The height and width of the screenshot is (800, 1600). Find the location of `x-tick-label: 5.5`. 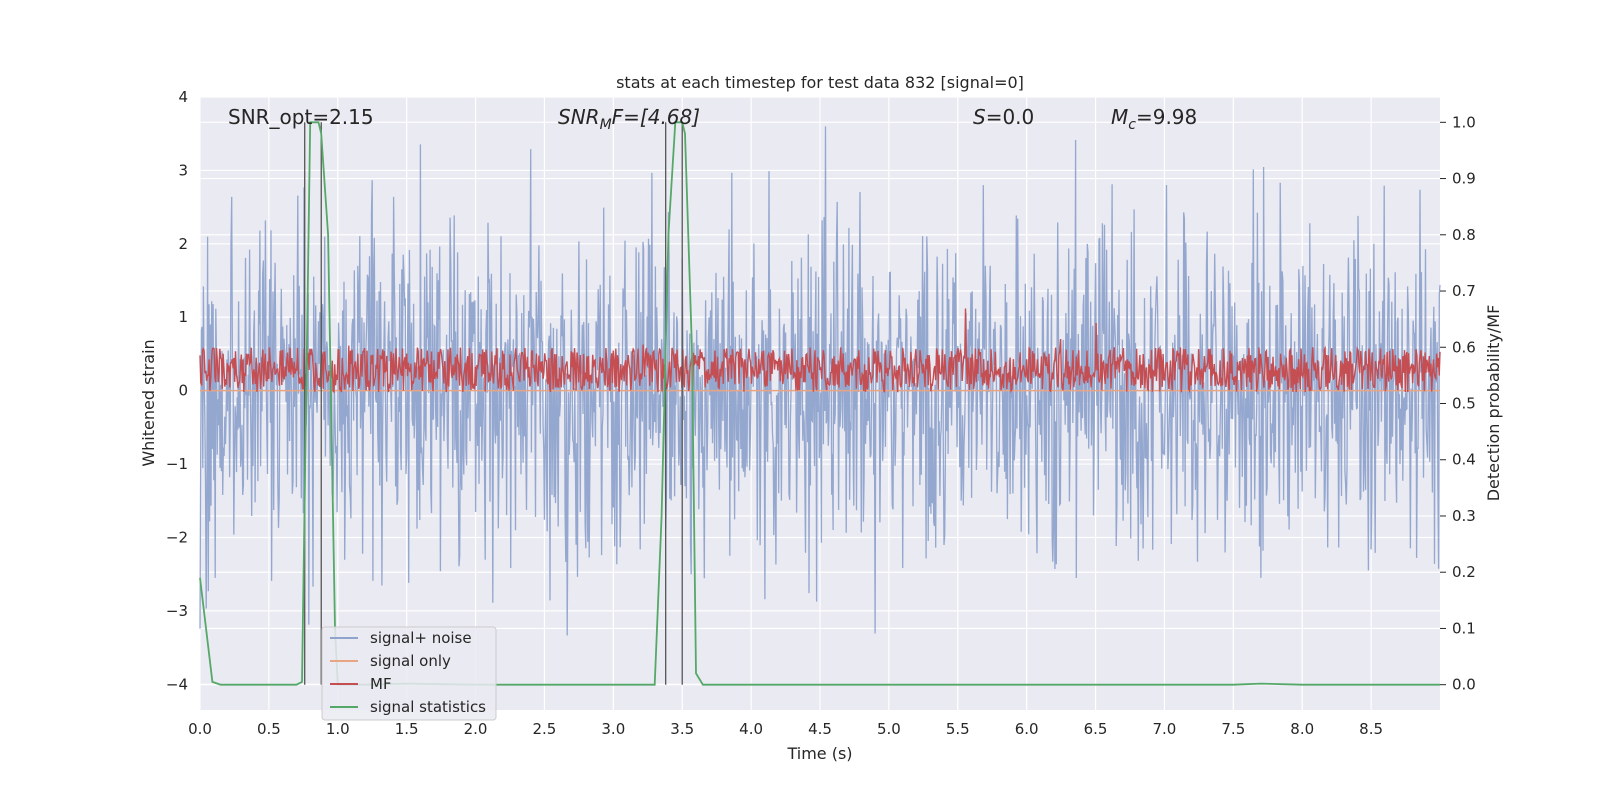

x-tick-label: 5.5 is located at coordinates (958, 729).